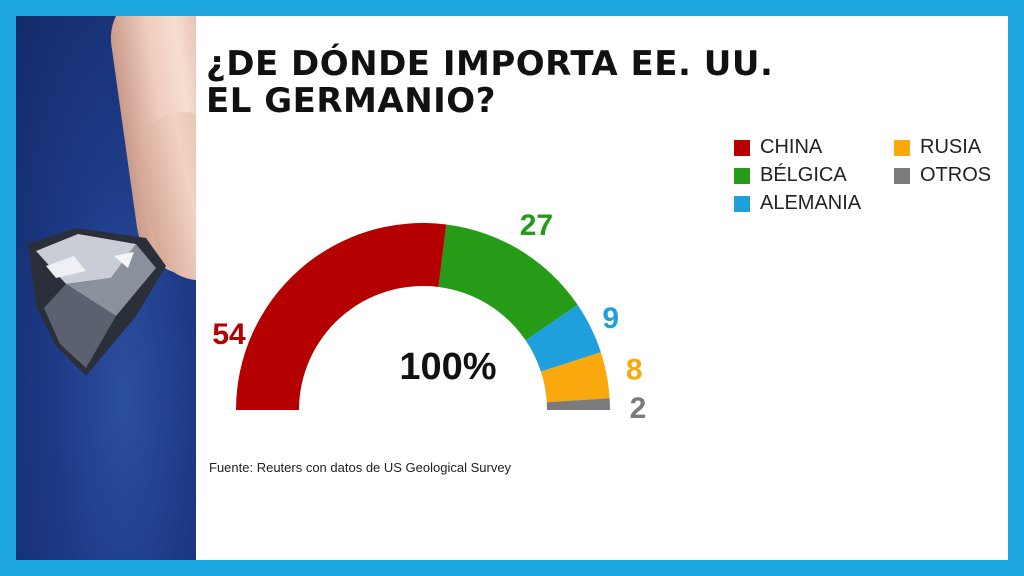  Describe the element at coordinates (956, 175) in the screenshot. I see `legend-label-otros: OTROS` at that location.